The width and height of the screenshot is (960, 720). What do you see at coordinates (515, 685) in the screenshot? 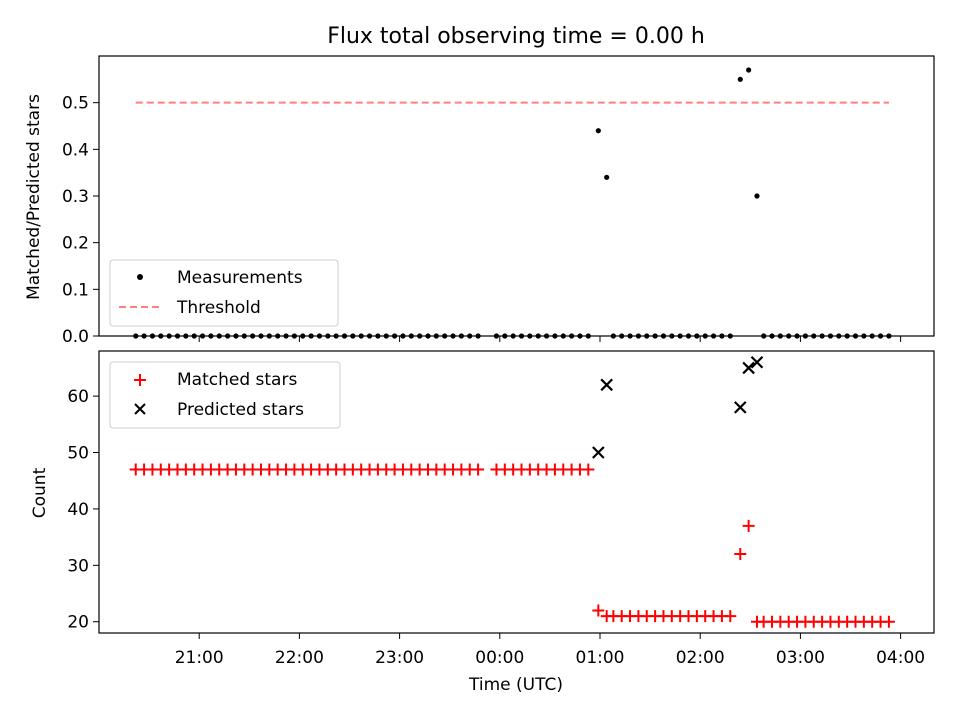
I see `x-axis-label: Time (UTC)` at bounding box center [515, 685].